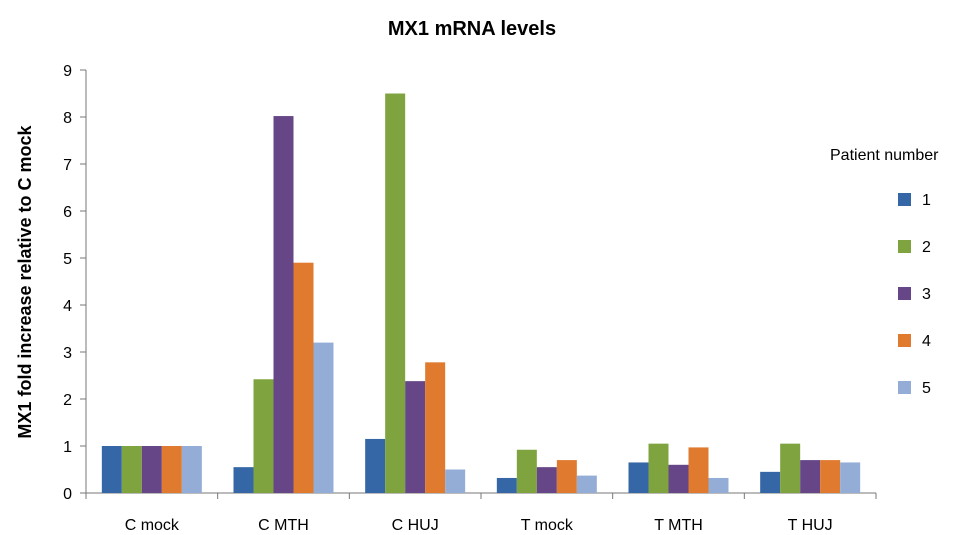 This screenshot has height=535, width=973. Describe the element at coordinates (884, 272) in the screenshot. I see `legend: Patient number 1 2 3 4 5` at that location.